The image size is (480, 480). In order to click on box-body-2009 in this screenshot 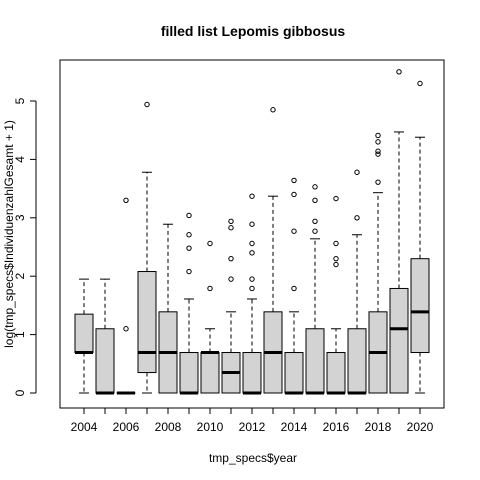, I will do `click(189, 373)`.